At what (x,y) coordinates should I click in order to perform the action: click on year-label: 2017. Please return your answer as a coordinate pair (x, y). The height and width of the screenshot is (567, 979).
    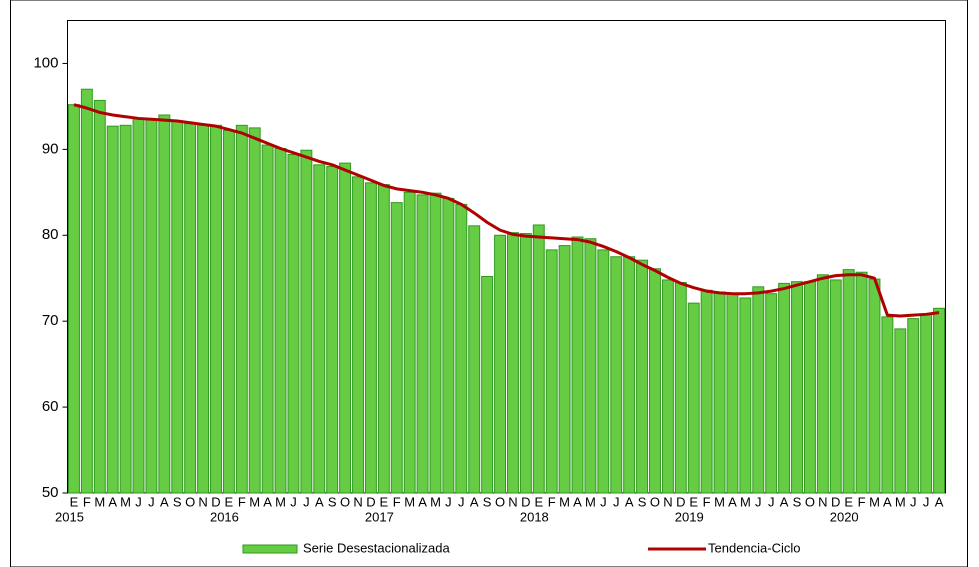
    Looking at the image, I should click on (379, 516).